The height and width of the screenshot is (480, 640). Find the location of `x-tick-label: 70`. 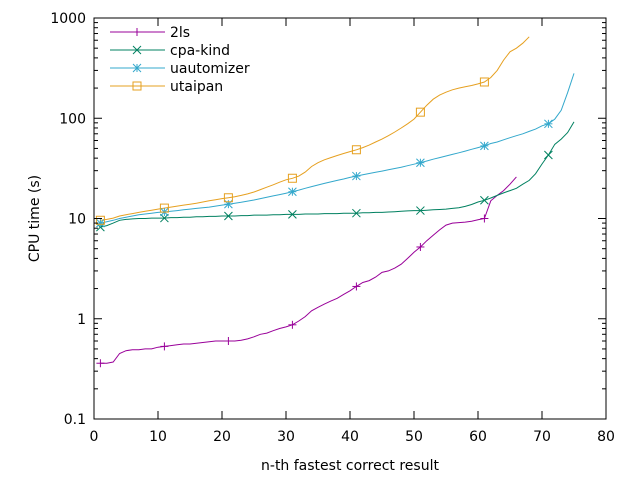

x-tick-label: 70 is located at coordinates (542, 437).